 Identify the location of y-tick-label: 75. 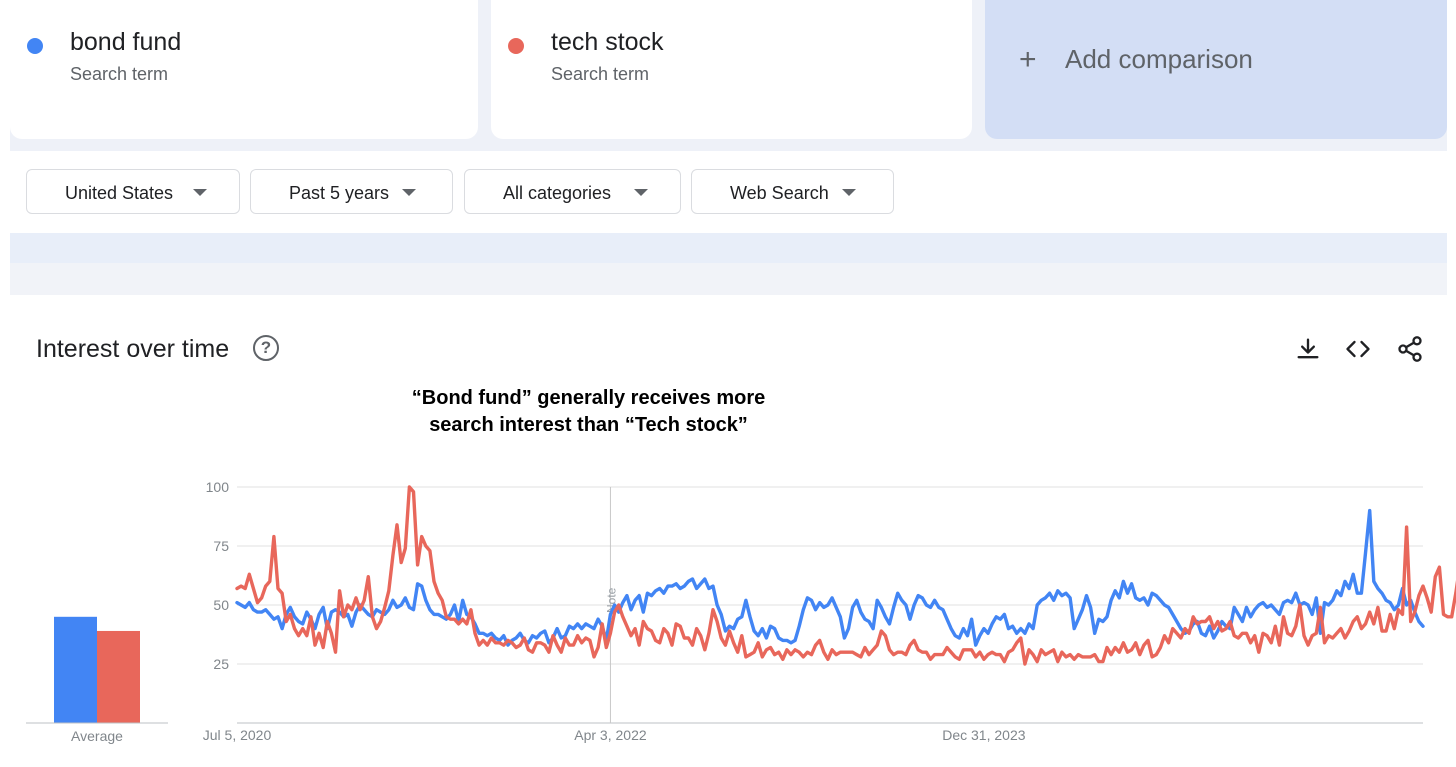
(221, 546).